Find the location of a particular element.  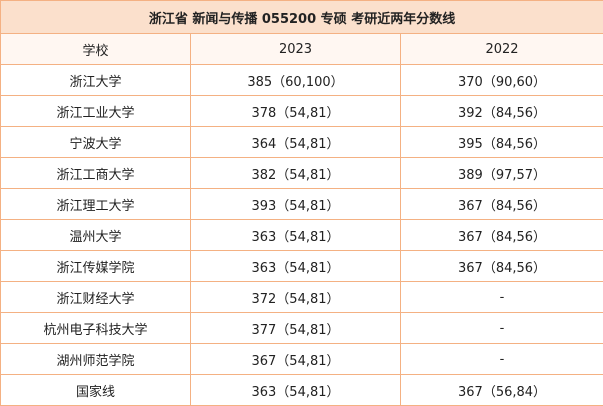

score-cell: 393（54,81） is located at coordinates (296, 204).